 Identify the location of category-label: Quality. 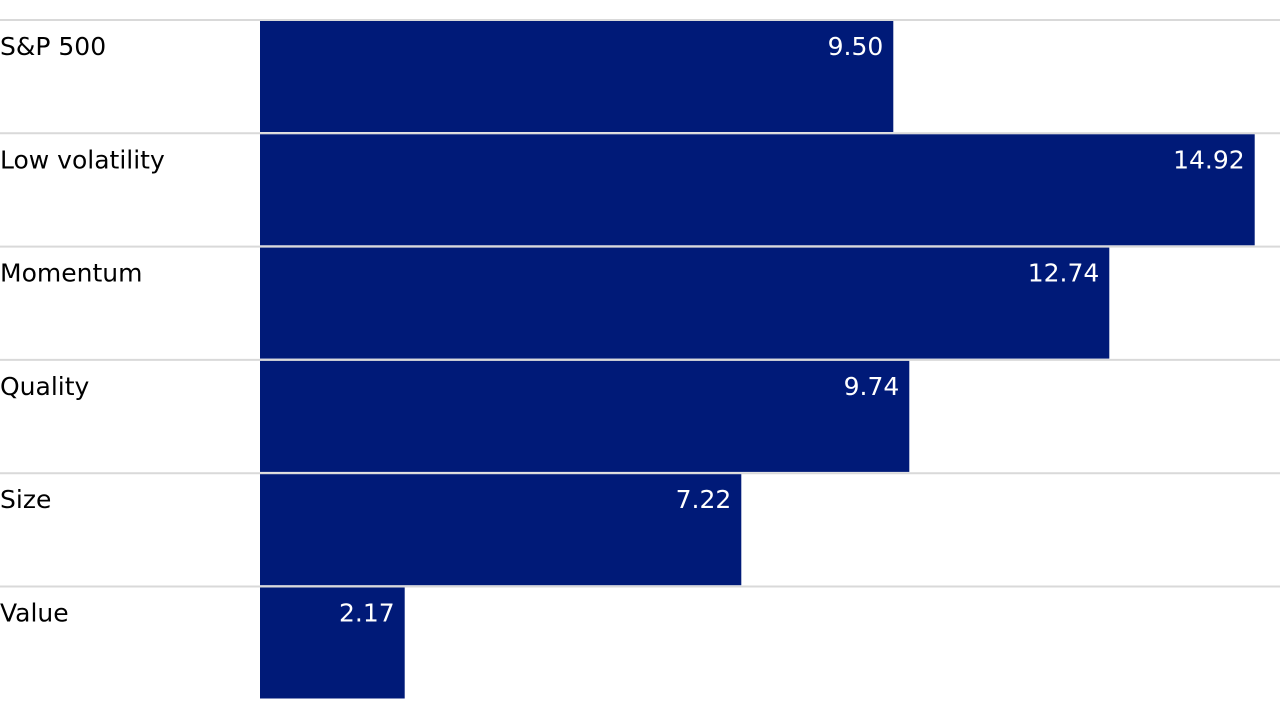
(45, 386).